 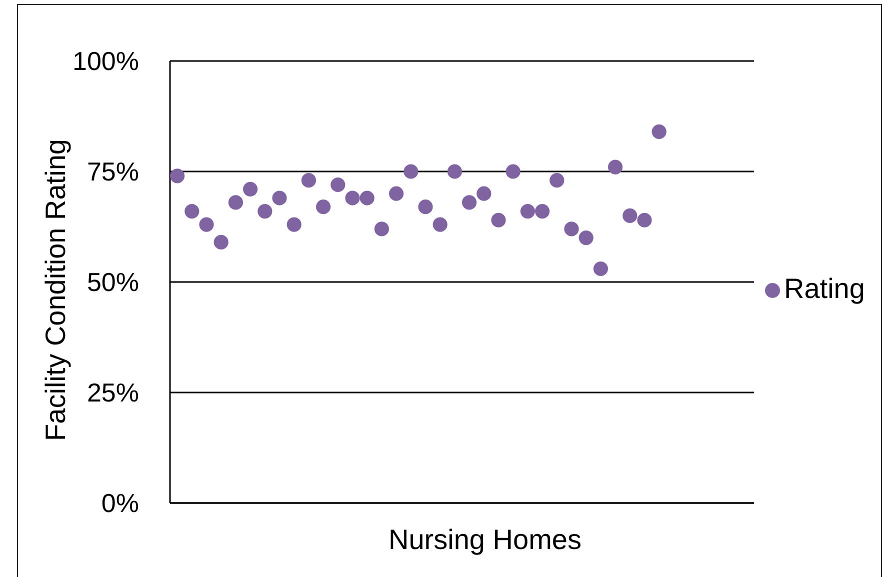 I want to click on y-tick-label: 75%, so click(x=112, y=171).